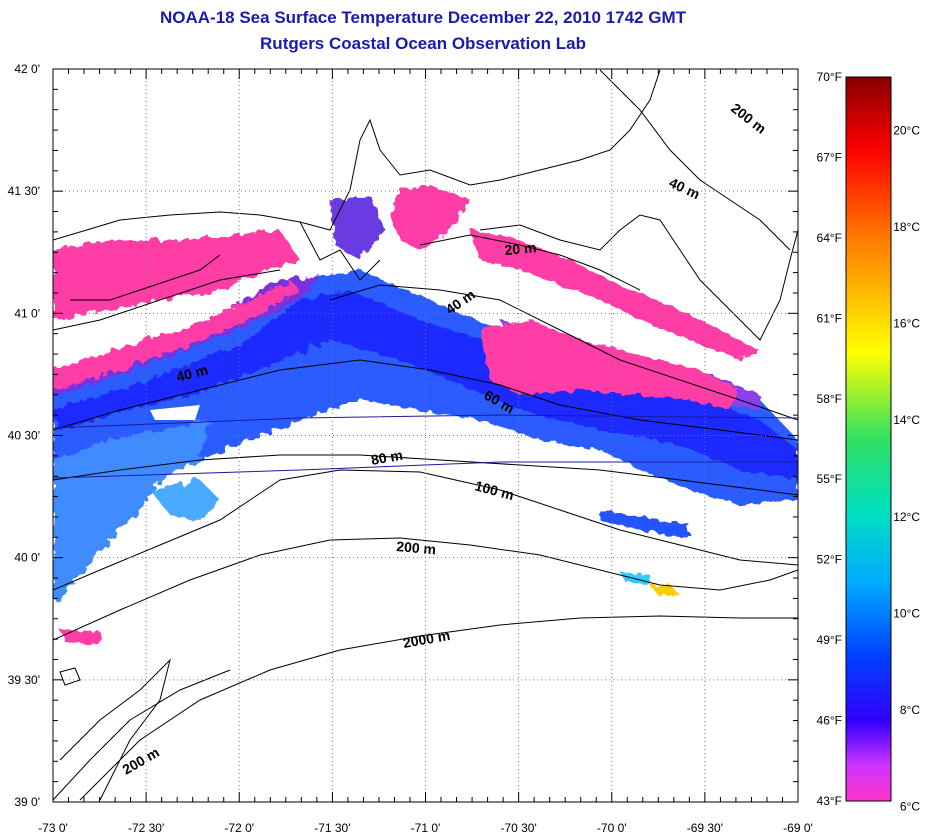 Image resolution: width=928 pixels, height=840 pixels. I want to click on colorbar, so click(868, 439).